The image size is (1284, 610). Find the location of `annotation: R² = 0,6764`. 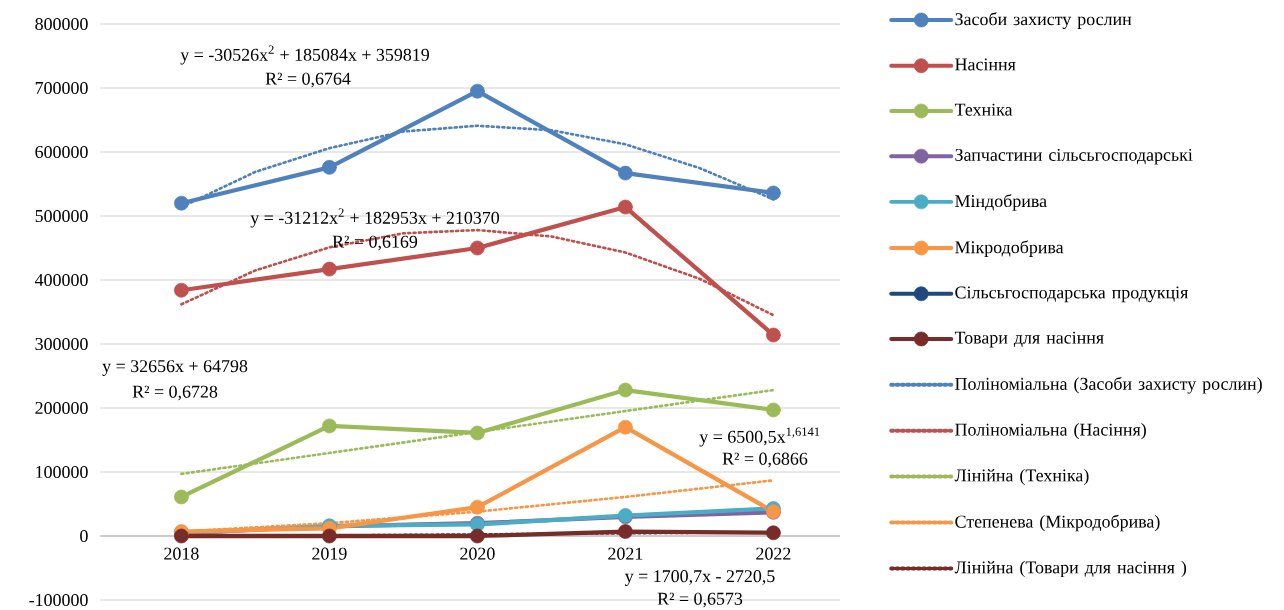

annotation: R² = 0,6764 is located at coordinates (308, 80).